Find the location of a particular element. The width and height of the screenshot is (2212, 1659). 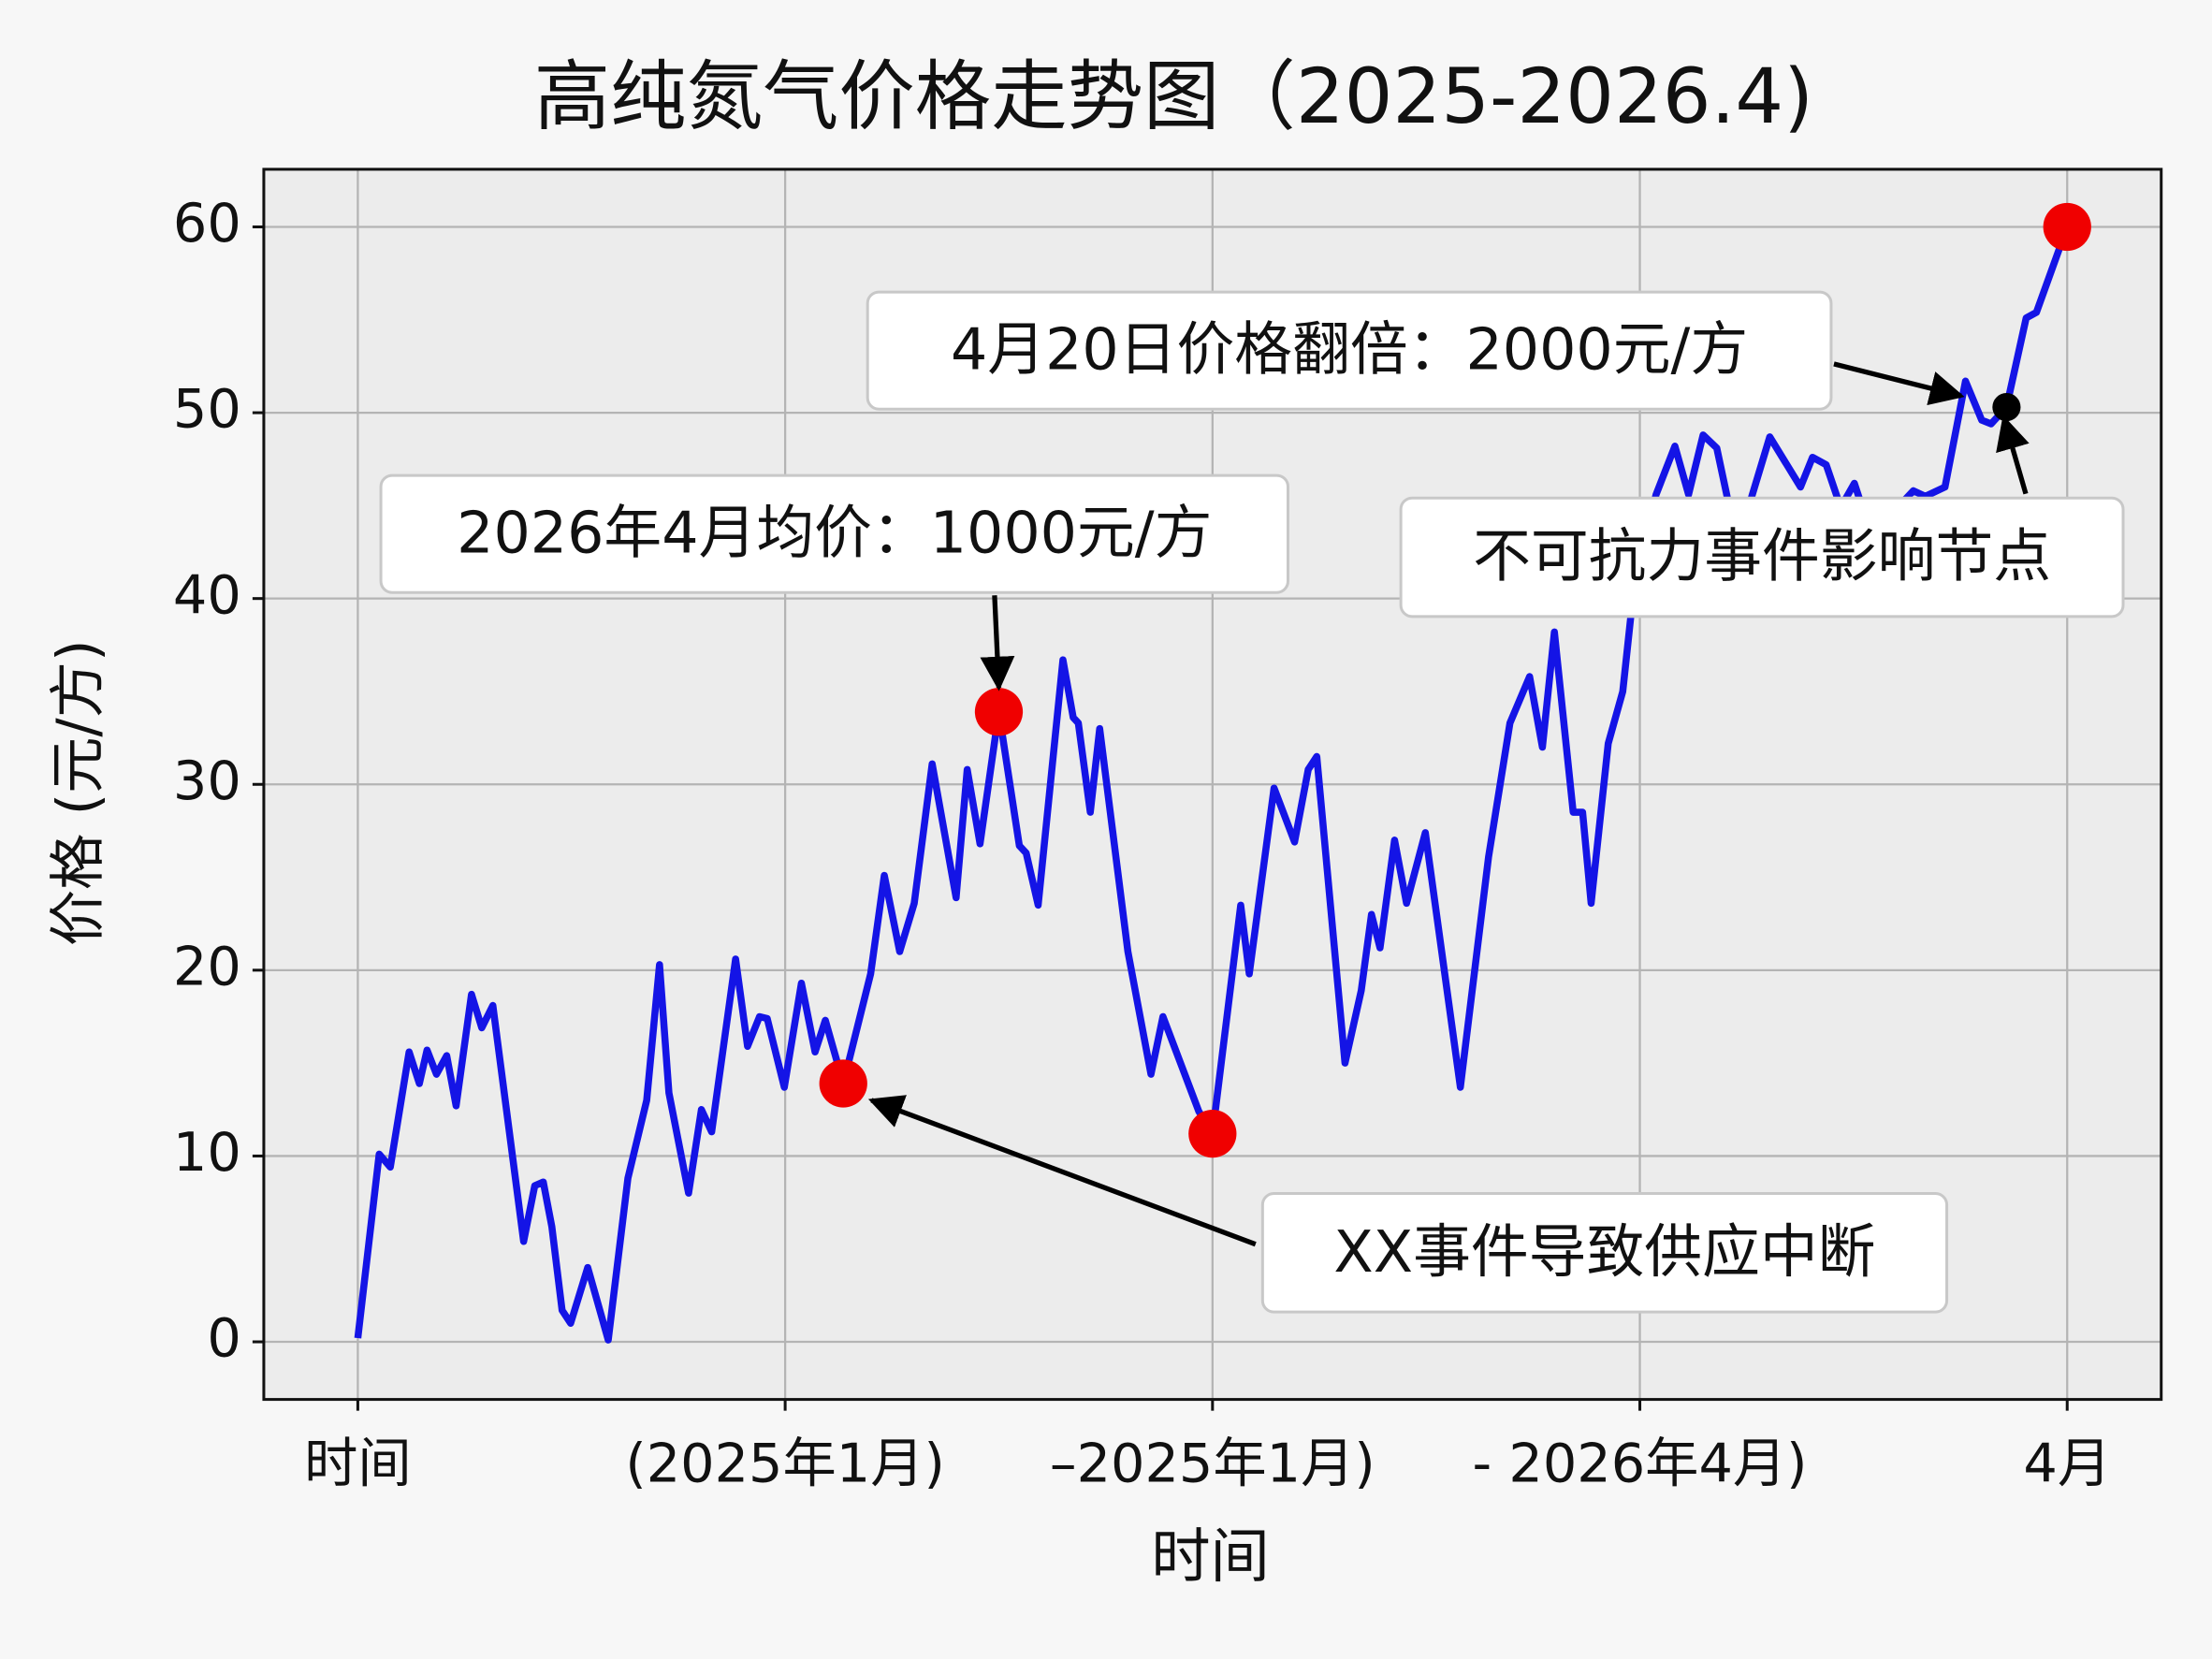

annotation-text: 4月20日价格翻倍：2000元/方 is located at coordinates (1349, 350).